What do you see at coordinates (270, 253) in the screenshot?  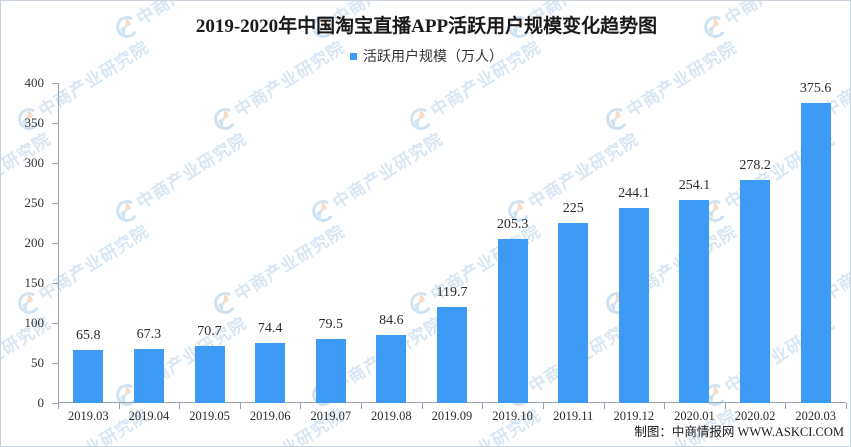 I see `bar-slot: 74.4 2019.06` at bounding box center [270, 253].